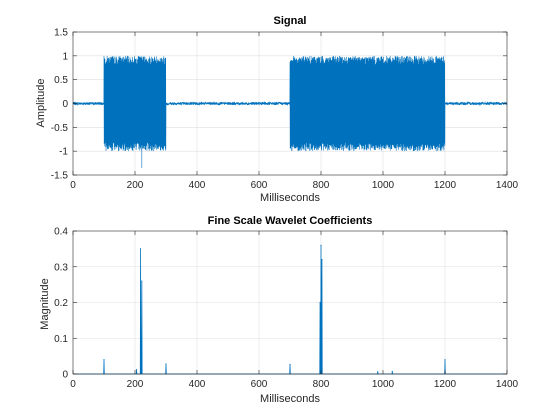 This screenshot has height=420, width=560. Describe the element at coordinates (63, 152) in the screenshot. I see `signal-y-tick-label: -1` at that location.